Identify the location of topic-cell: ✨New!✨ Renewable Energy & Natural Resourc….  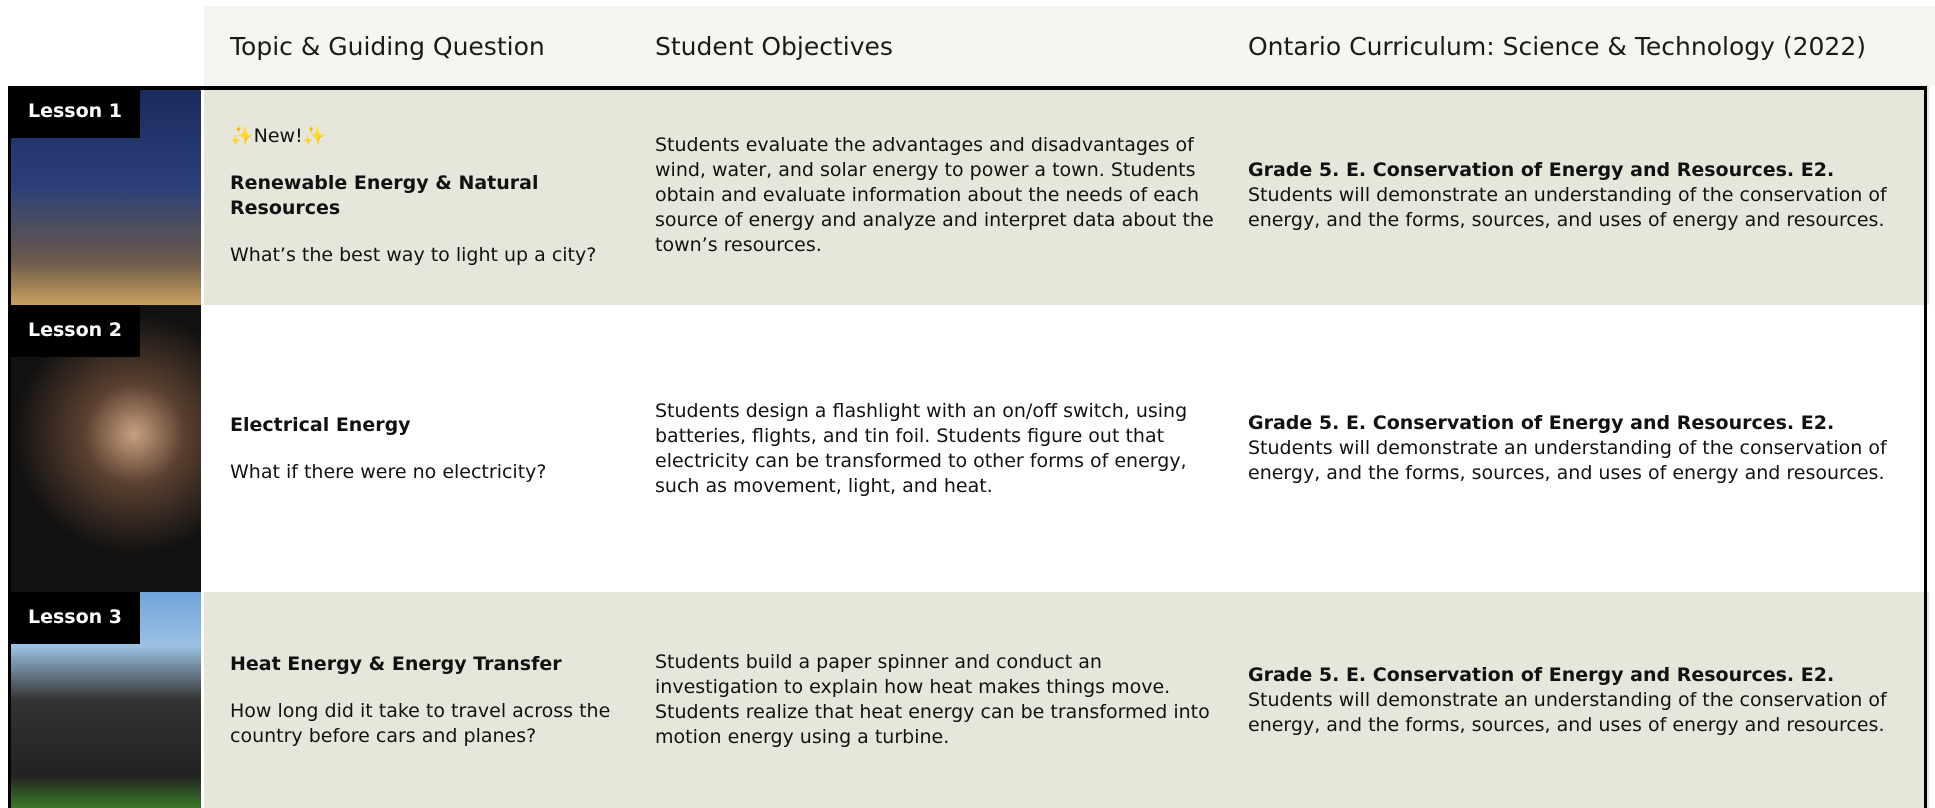
(430, 195).